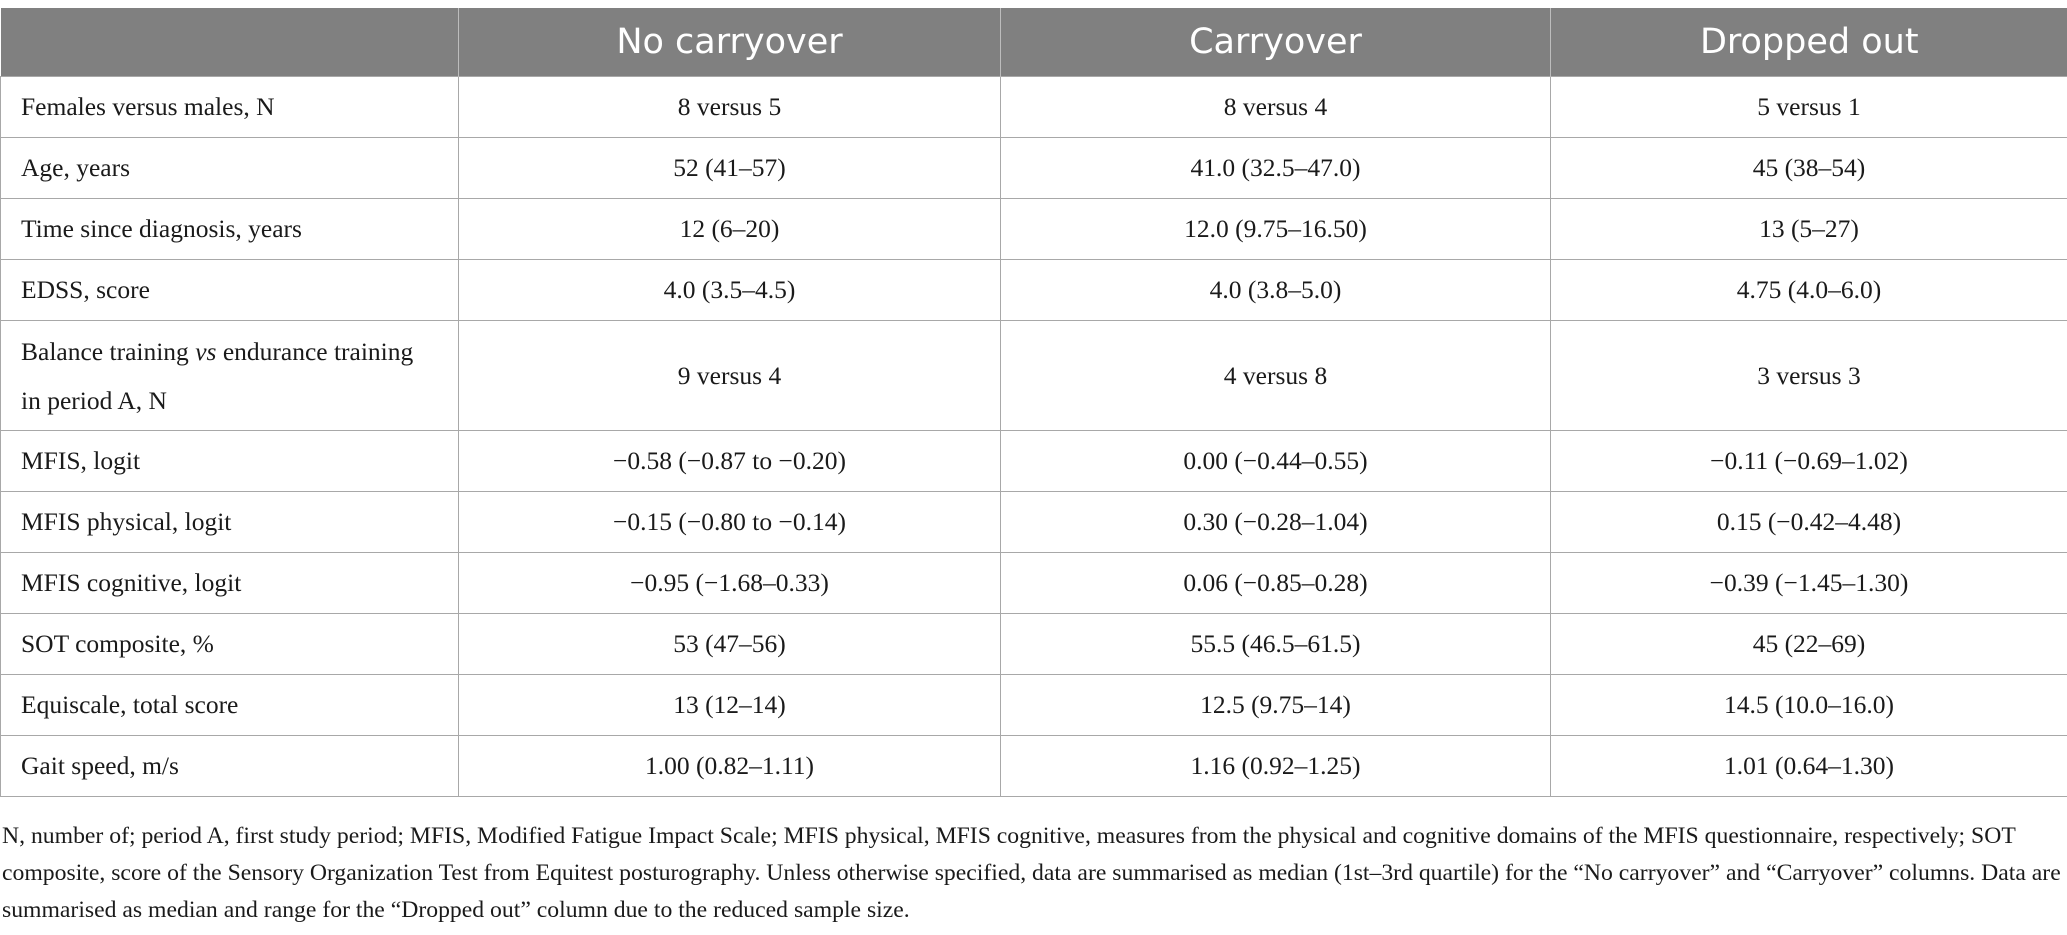 This screenshot has height=935, width=2067. I want to click on table-cell: −0.15 (−0.80 to −0.14), so click(729, 522).